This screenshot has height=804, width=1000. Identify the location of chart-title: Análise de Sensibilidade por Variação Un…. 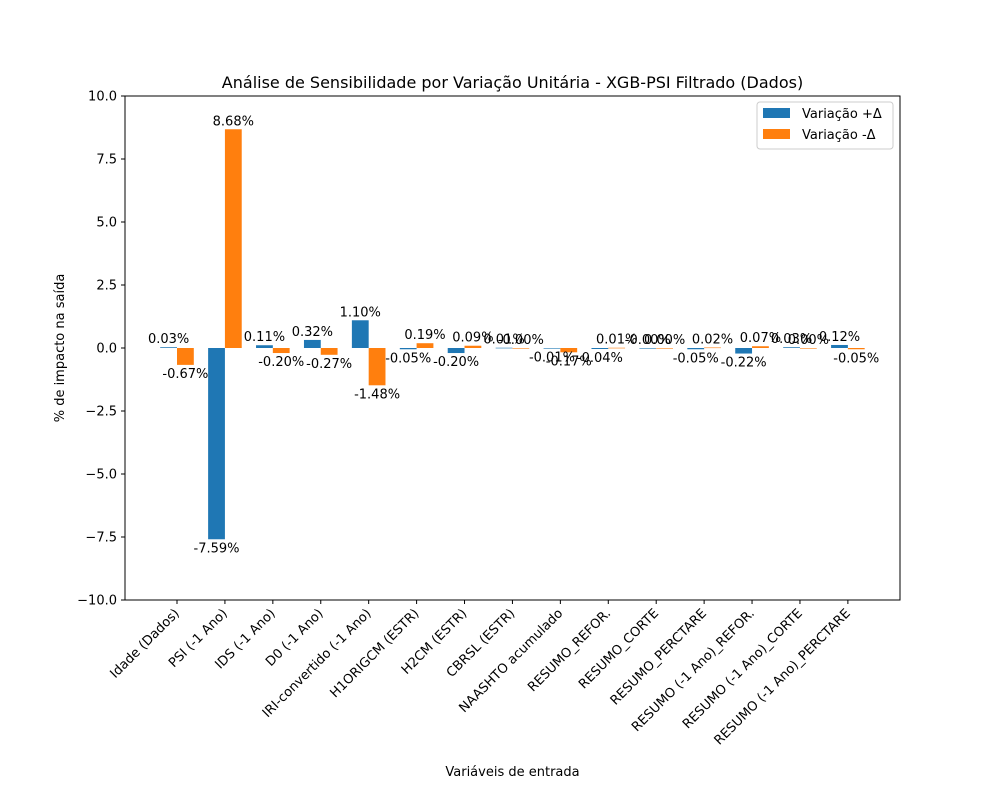
(512, 82).